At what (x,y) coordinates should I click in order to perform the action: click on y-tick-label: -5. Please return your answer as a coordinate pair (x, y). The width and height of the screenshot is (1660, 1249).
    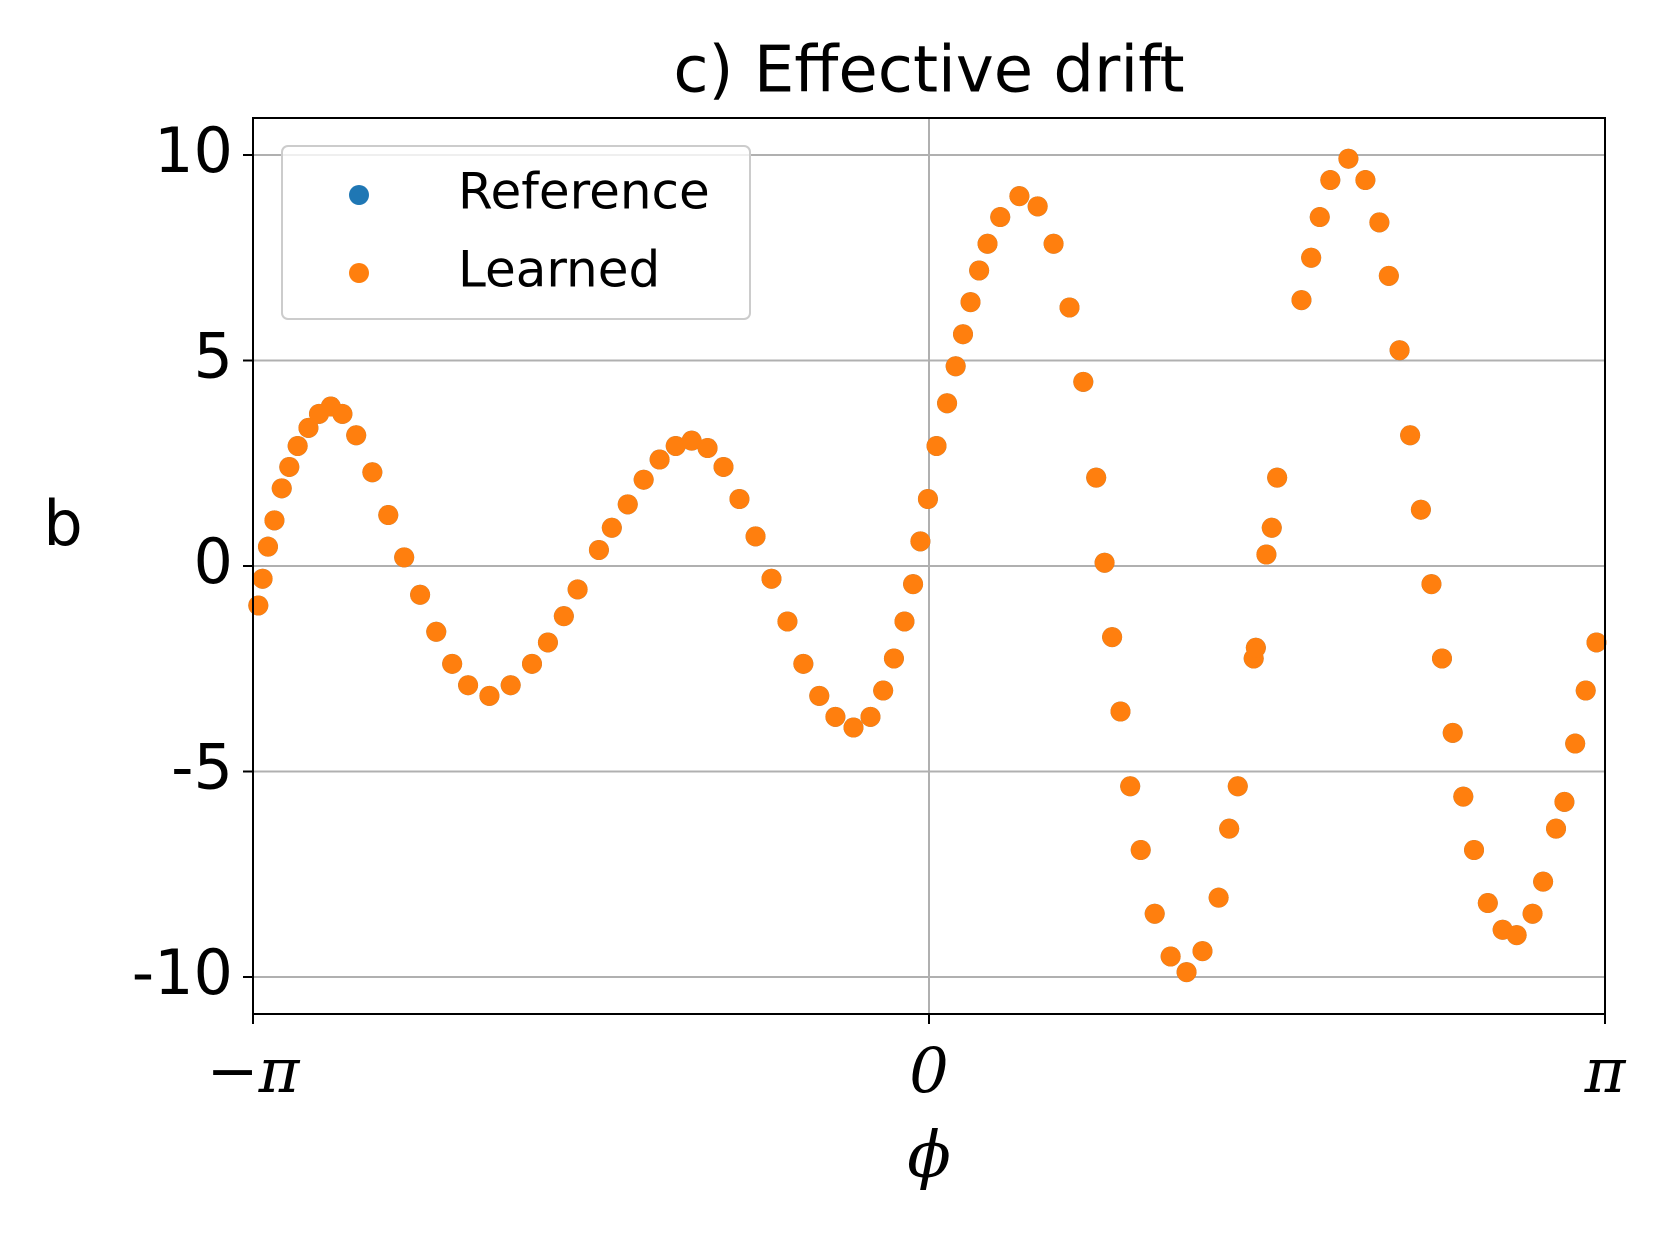
    Looking at the image, I should click on (202, 767).